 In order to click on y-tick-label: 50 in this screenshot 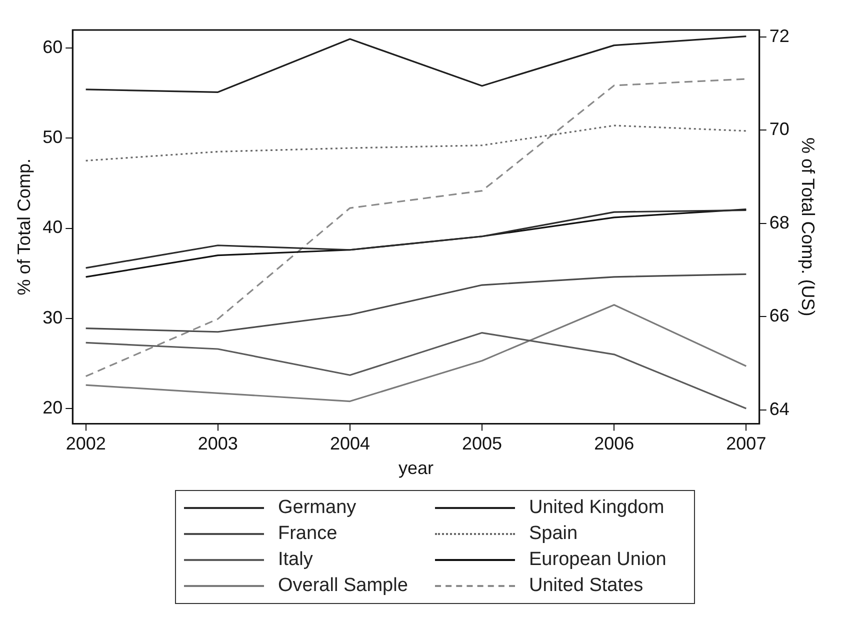, I will do `click(52, 137)`.